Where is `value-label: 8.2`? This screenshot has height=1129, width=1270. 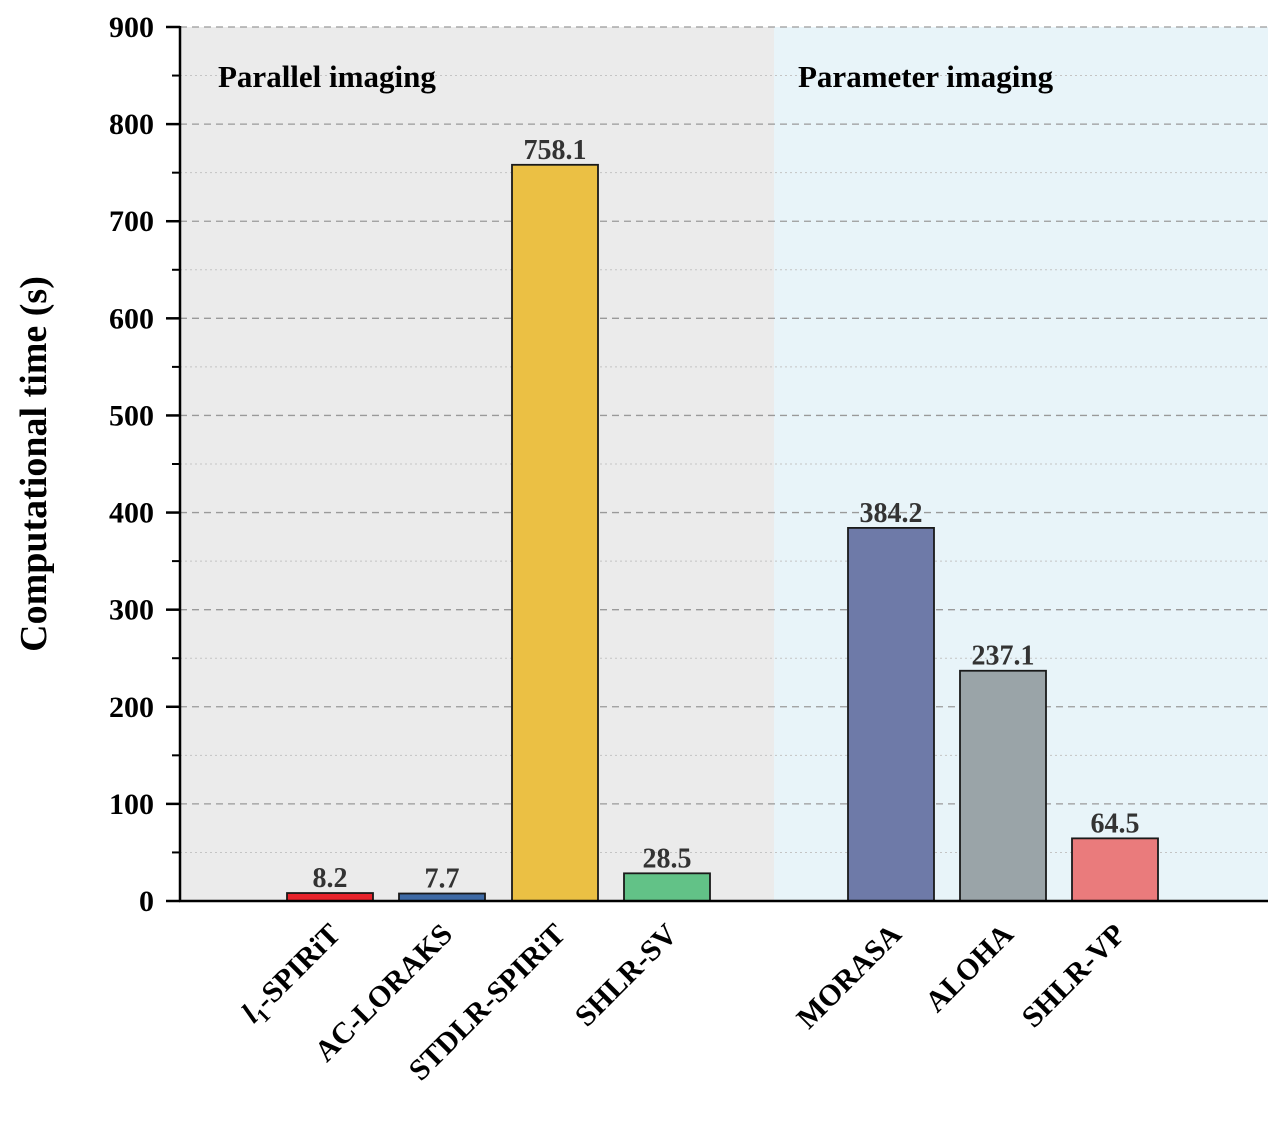
value-label: 8.2 is located at coordinates (330, 878).